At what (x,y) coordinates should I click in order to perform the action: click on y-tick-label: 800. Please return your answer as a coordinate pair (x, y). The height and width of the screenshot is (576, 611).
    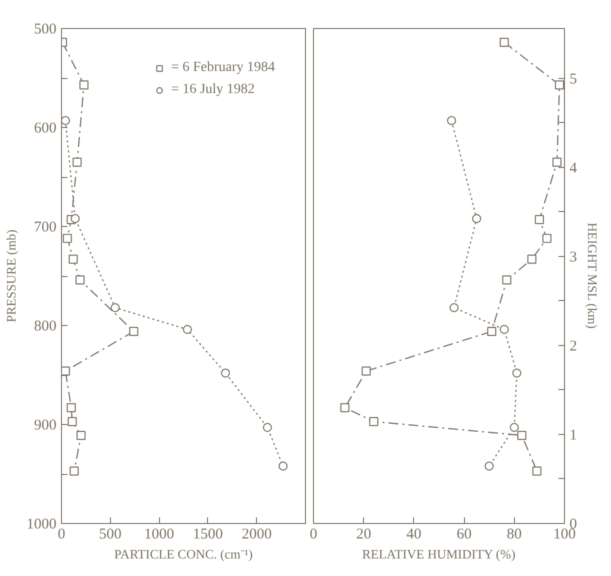
    Looking at the image, I should click on (45, 326).